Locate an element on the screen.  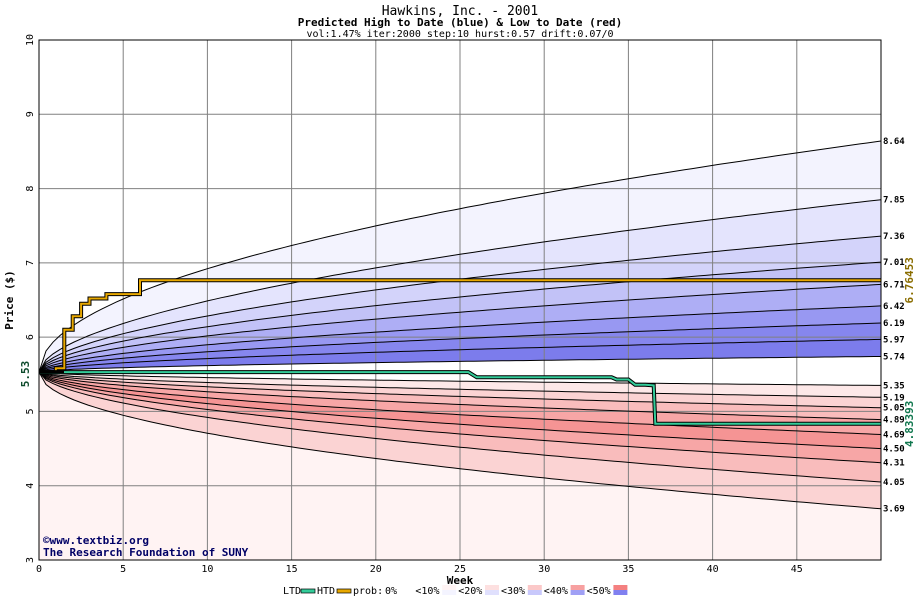
y-tick-label: 10 is located at coordinates (30, 40).